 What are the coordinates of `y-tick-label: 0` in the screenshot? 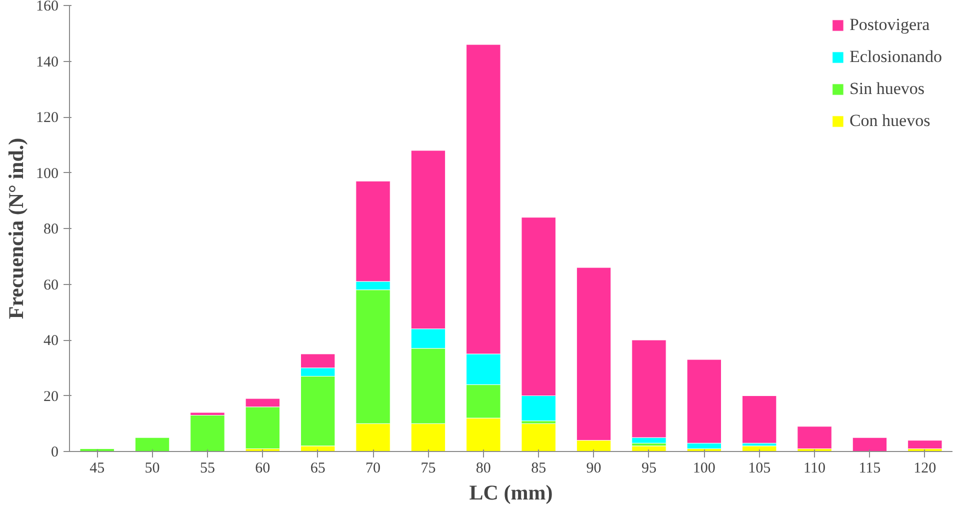 It's located at (54, 452).